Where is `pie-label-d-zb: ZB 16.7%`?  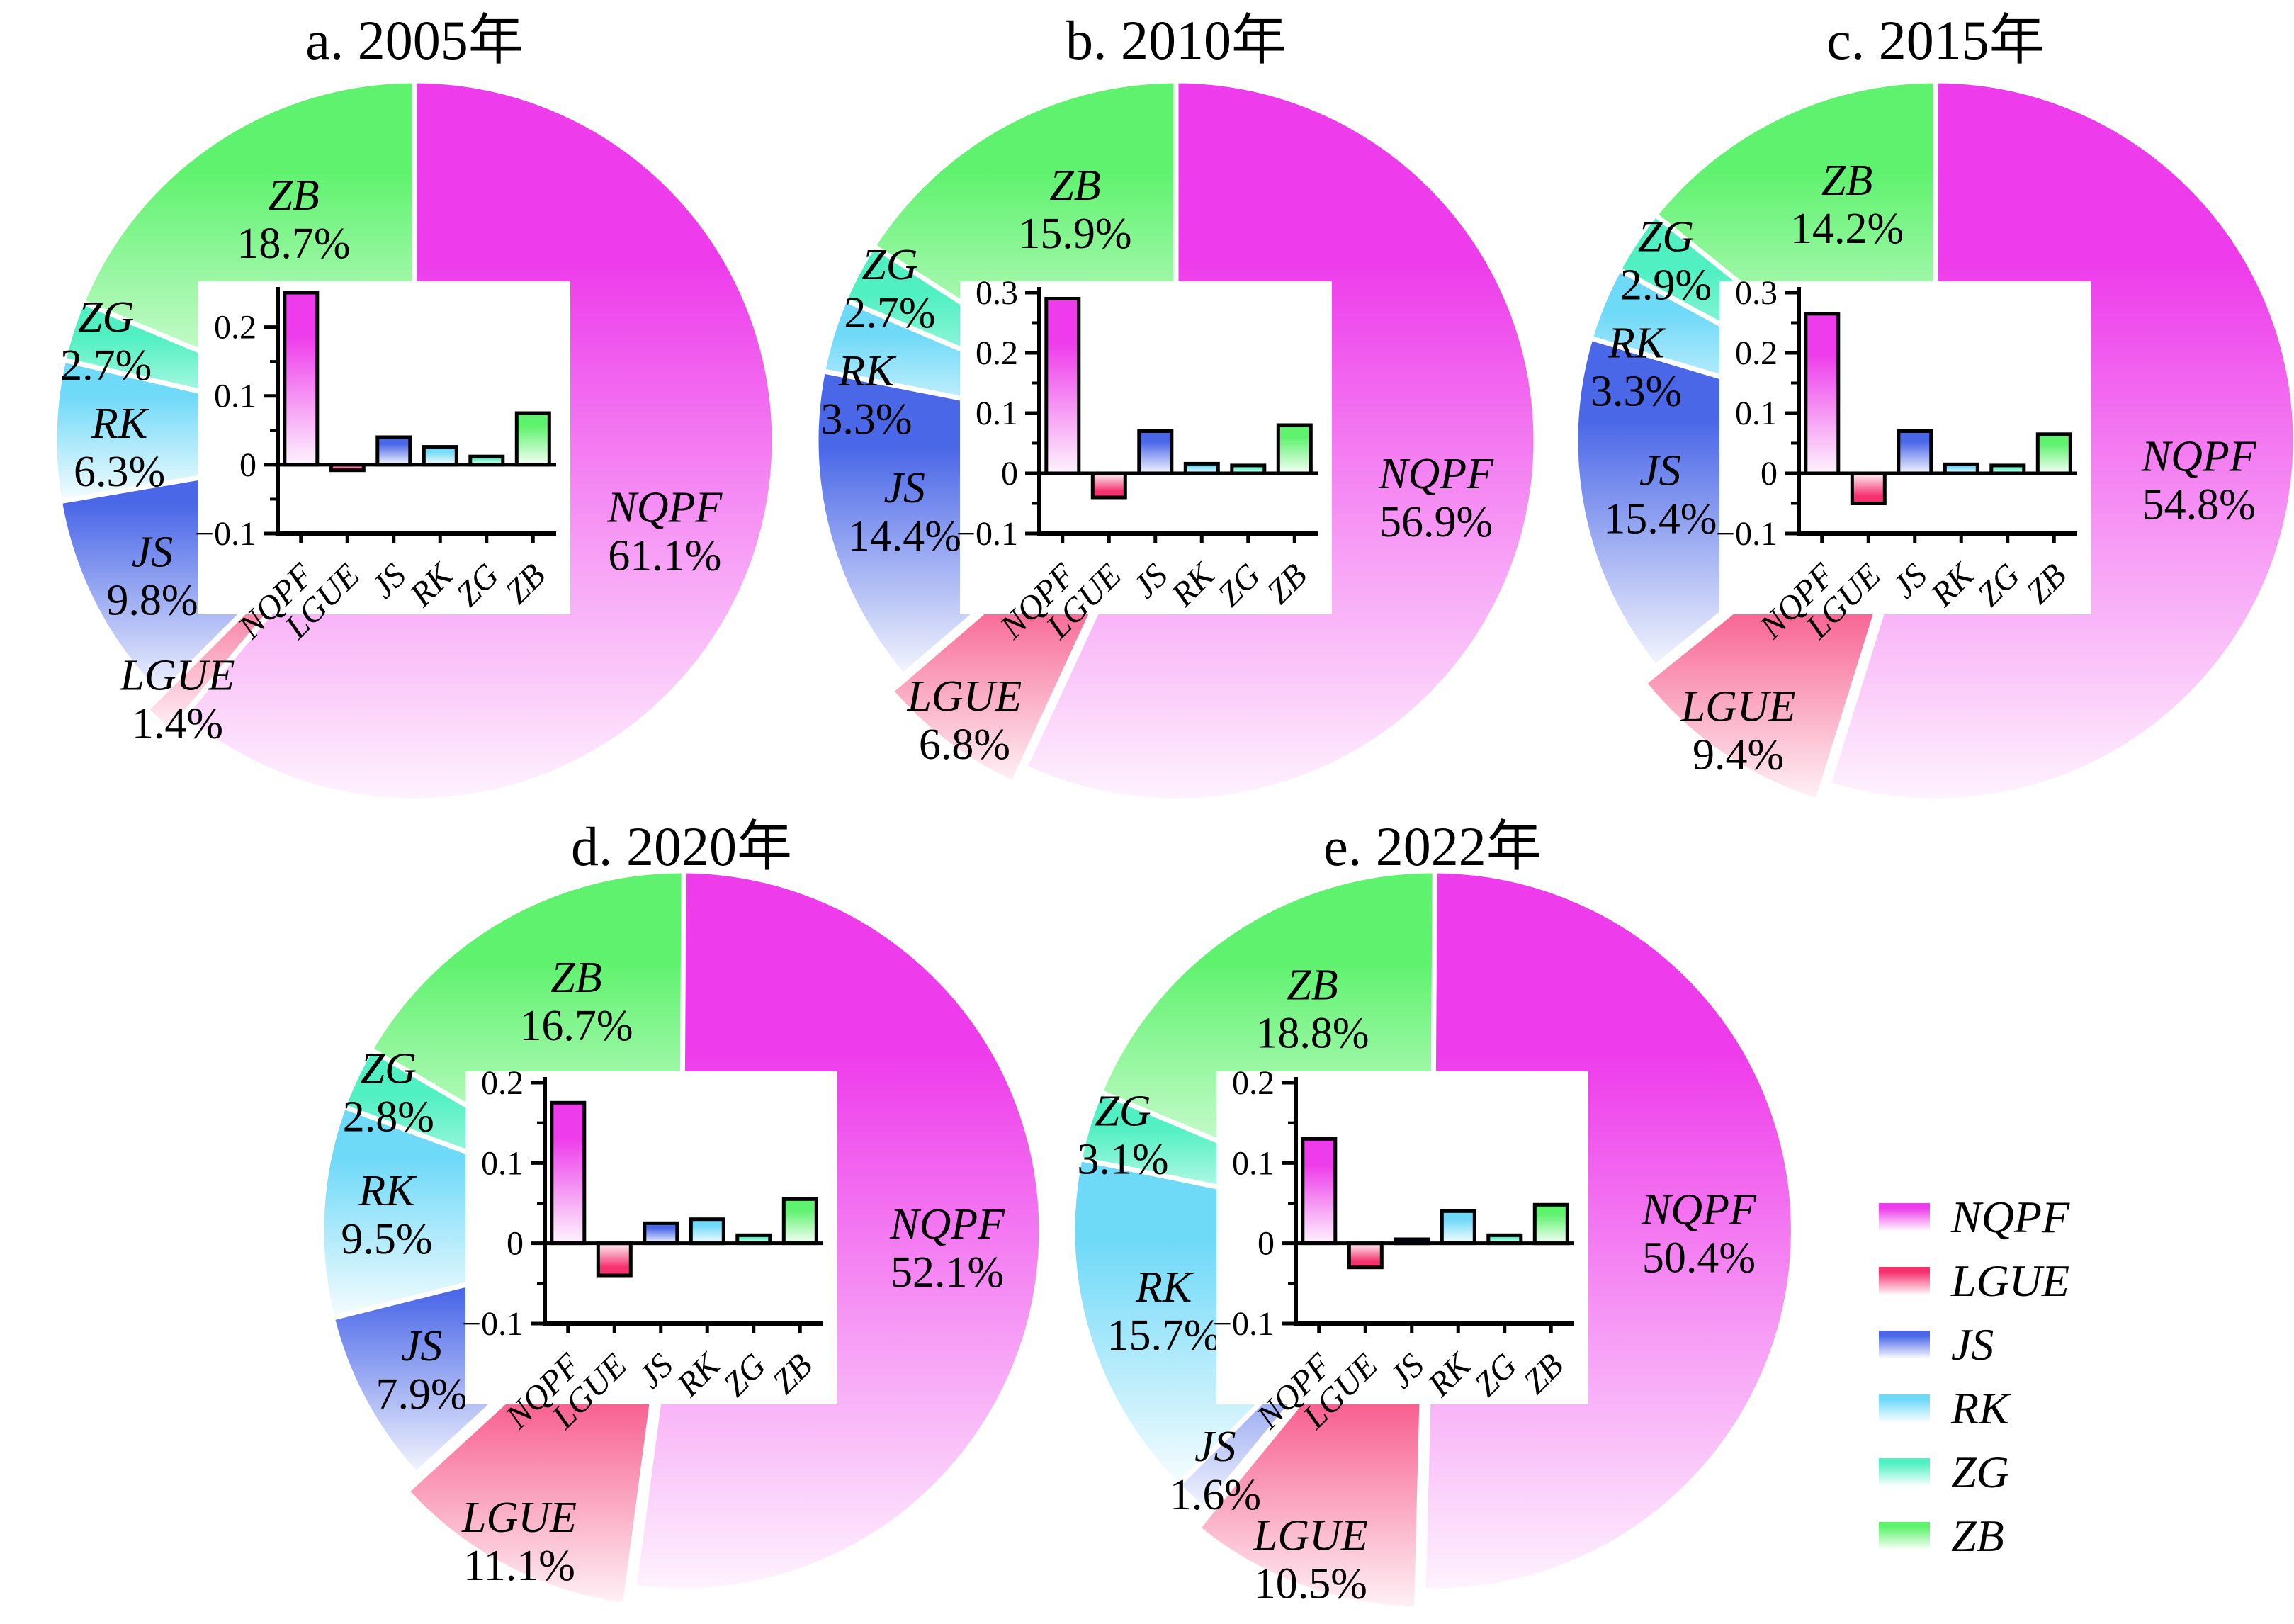 pie-label-d-zb: ZB 16.7% is located at coordinates (576, 1002).